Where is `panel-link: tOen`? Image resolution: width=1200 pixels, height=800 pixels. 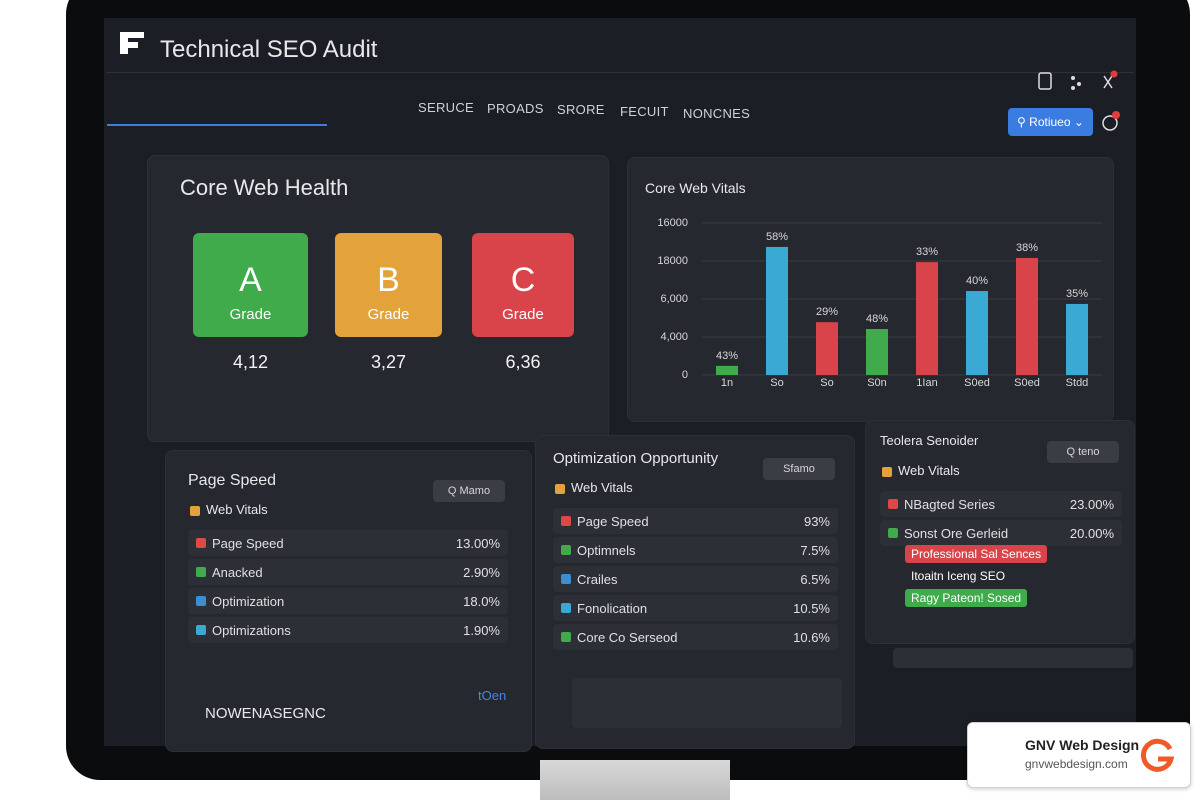
panel-link: tOen is located at coordinates (492, 695).